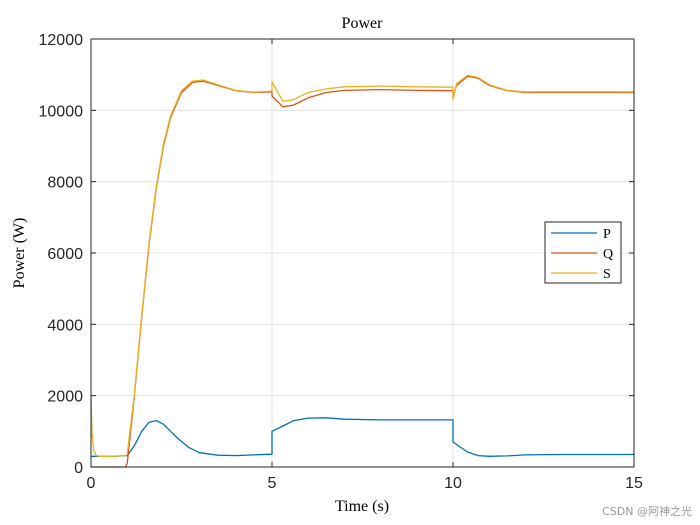 This screenshot has height=525, width=700. Describe the element at coordinates (363, 23) in the screenshot. I see `chart-title: Power` at that location.